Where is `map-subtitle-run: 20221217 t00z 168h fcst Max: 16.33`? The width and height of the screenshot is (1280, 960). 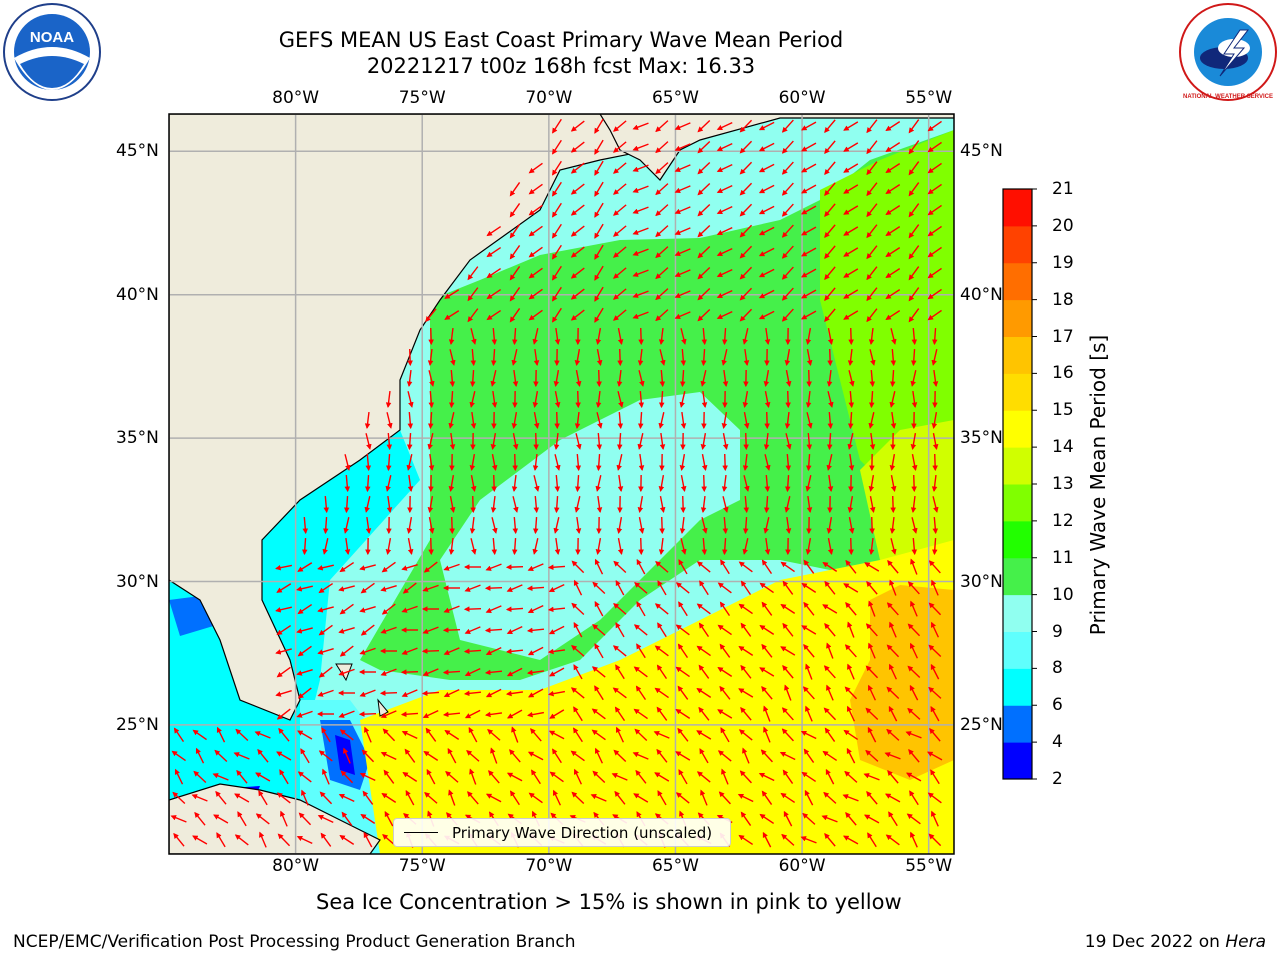 map-subtitle-run: 20221217 t00z 168h fcst Max: 16.33 is located at coordinates (561, 66).